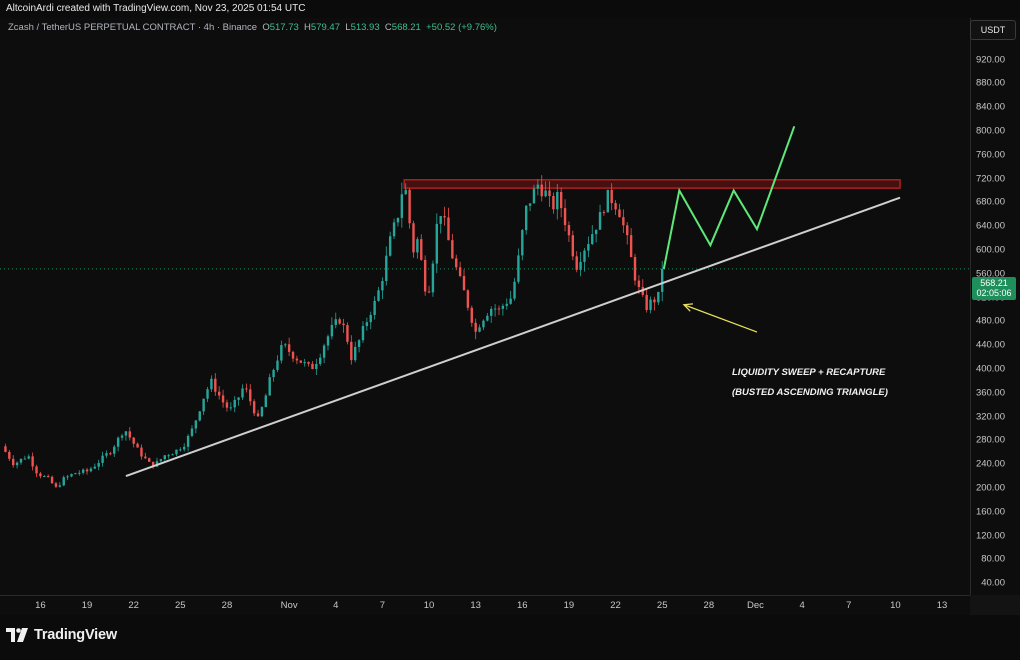  What do you see at coordinates (755, 605) in the screenshot?
I see `time-tick-label: Dec` at bounding box center [755, 605].